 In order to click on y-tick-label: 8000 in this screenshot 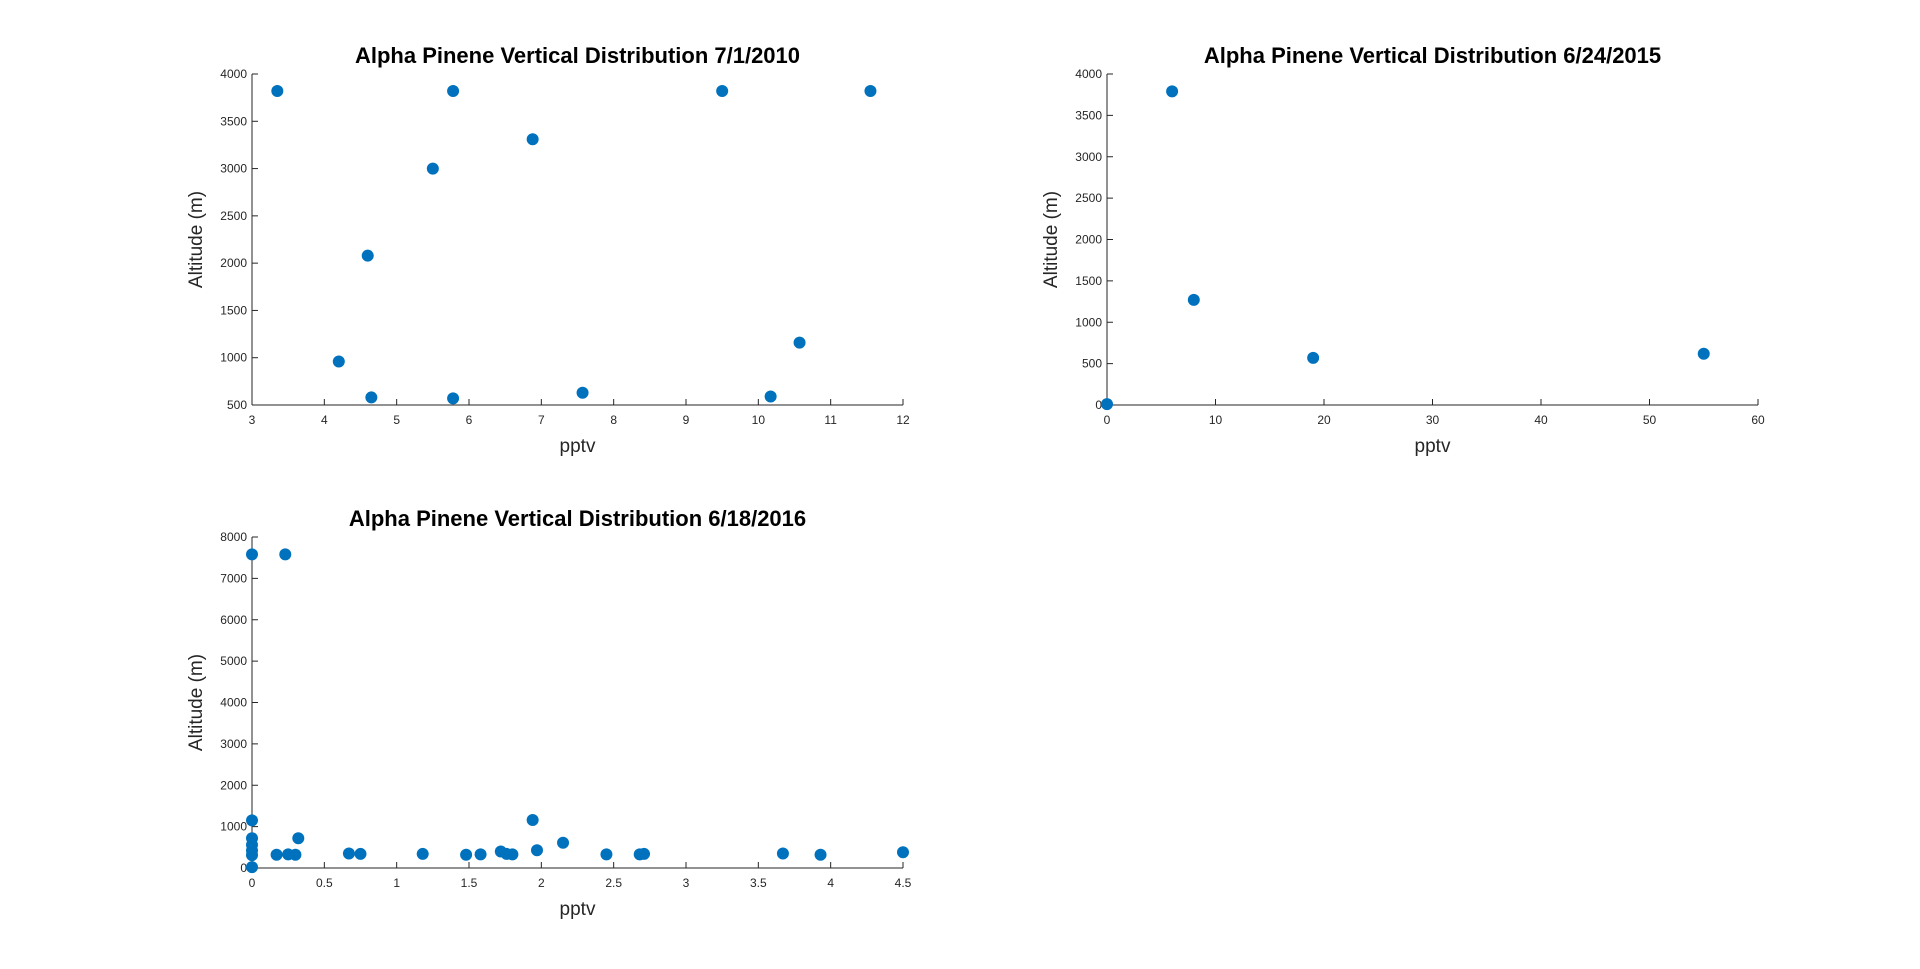, I will do `click(233, 537)`.